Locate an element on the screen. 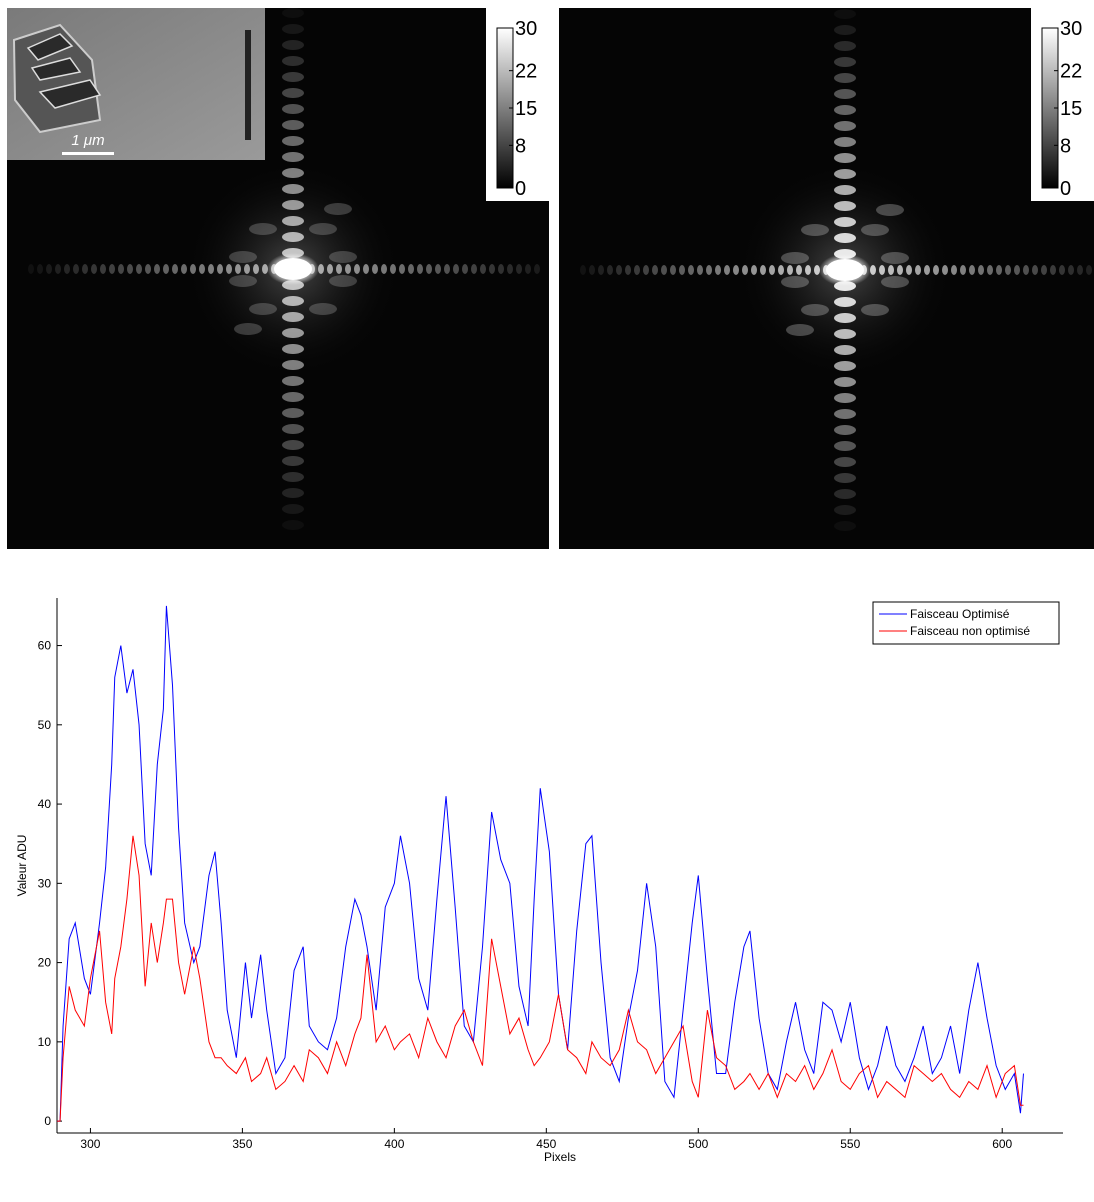 The height and width of the screenshot is (1202, 1094). x-tick-label: 500 is located at coordinates (698, 1144).